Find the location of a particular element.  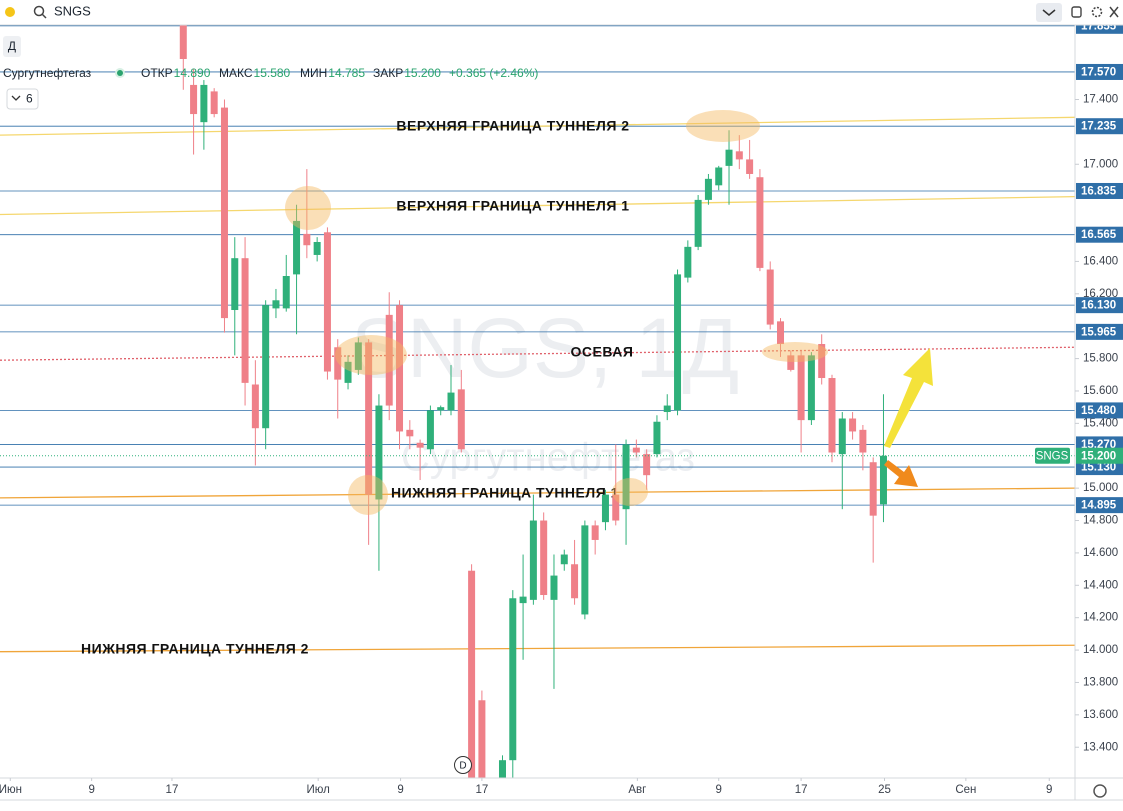

watermark-company: Сургутнефтегаз is located at coordinates (548, 458).